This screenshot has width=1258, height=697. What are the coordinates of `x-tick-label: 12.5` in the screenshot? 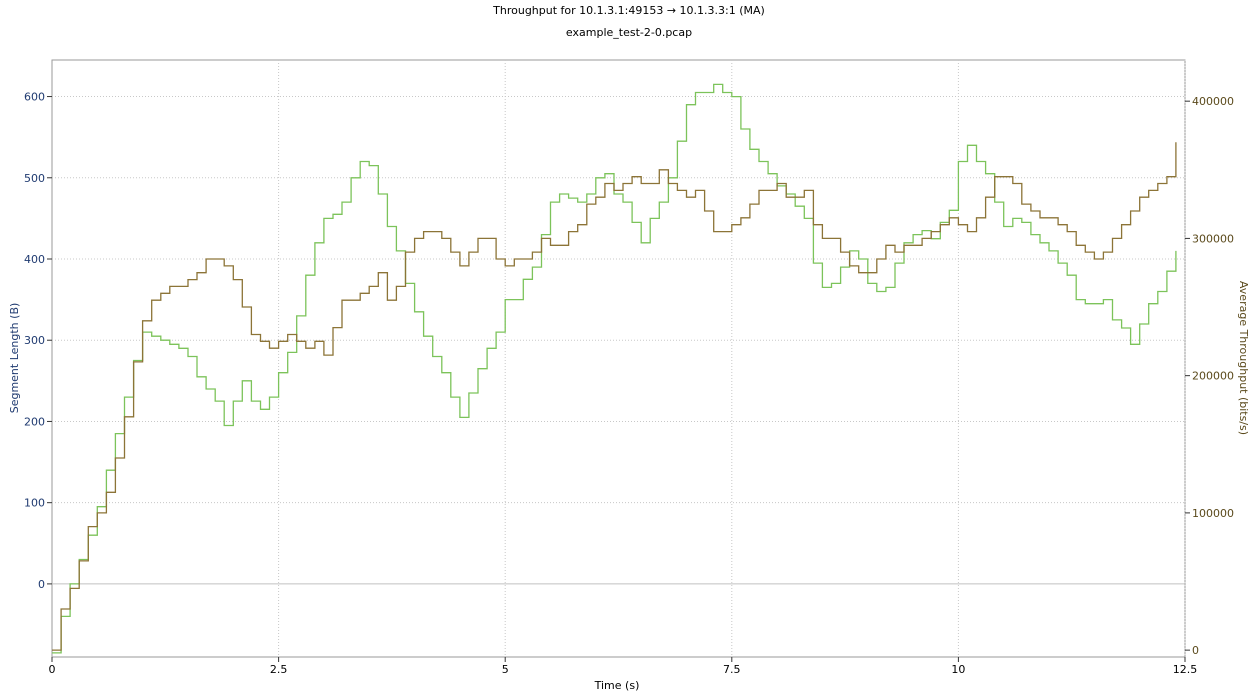 It's located at (1185, 669).